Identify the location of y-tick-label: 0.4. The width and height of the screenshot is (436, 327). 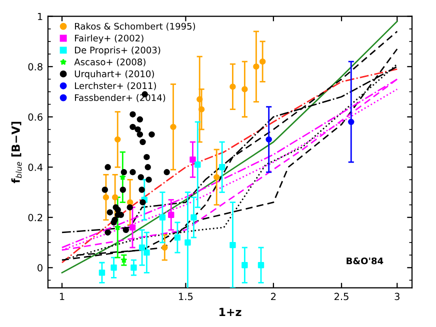
(35, 167).